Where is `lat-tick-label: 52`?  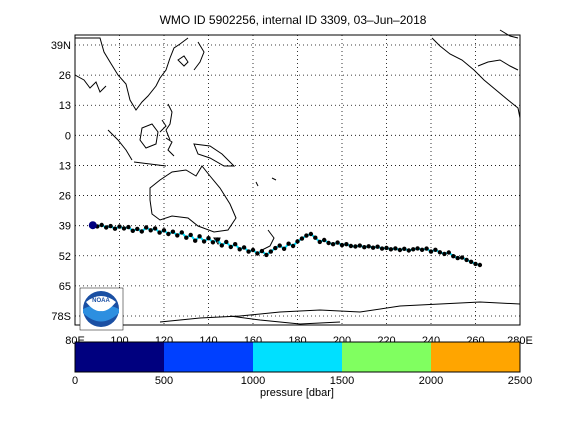
lat-tick-label: 52 is located at coordinates (65, 257).